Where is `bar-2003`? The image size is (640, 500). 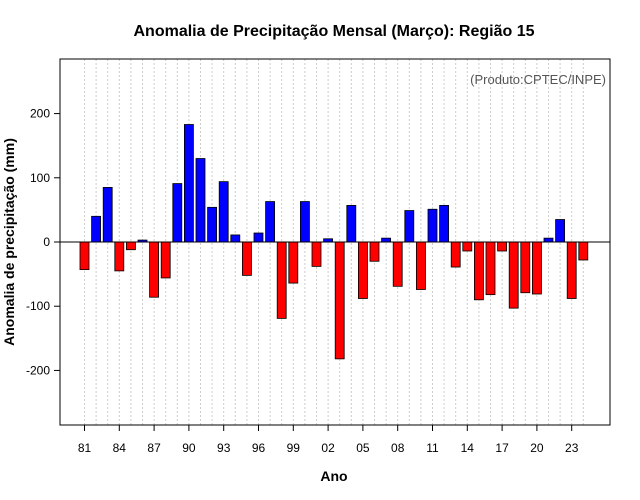 bar-2003 is located at coordinates (339, 300).